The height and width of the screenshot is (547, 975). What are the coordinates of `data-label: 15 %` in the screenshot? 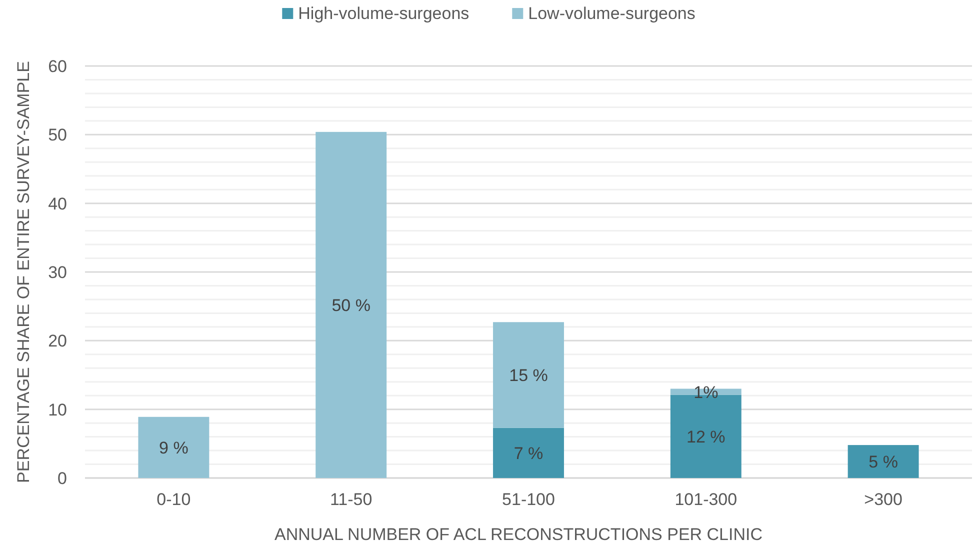 It's located at (528, 375).